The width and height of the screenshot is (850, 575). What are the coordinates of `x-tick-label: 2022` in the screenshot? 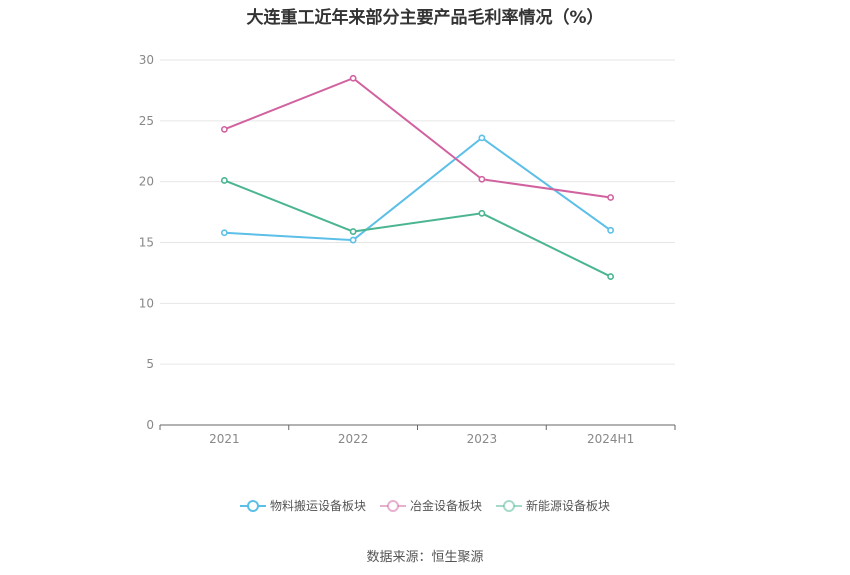 It's located at (353, 439).